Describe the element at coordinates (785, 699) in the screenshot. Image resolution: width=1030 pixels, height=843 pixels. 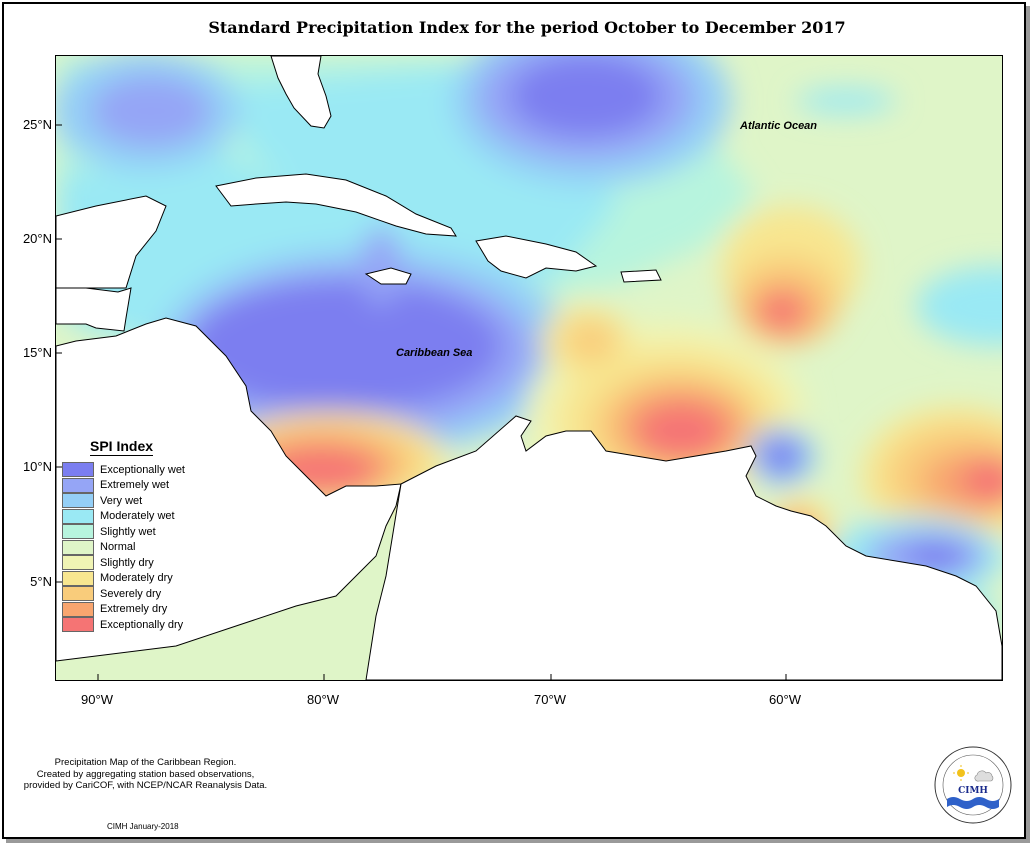
I see `lon-tick-60w: 60°W` at that location.